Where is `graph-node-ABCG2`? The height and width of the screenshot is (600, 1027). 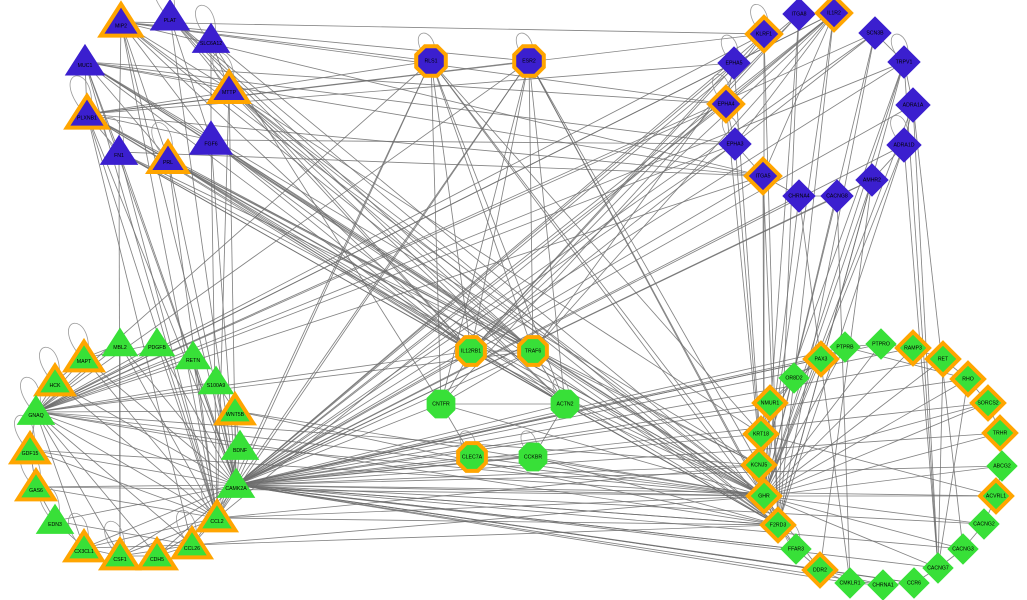 graph-node-ABCG2 is located at coordinates (1002, 466).